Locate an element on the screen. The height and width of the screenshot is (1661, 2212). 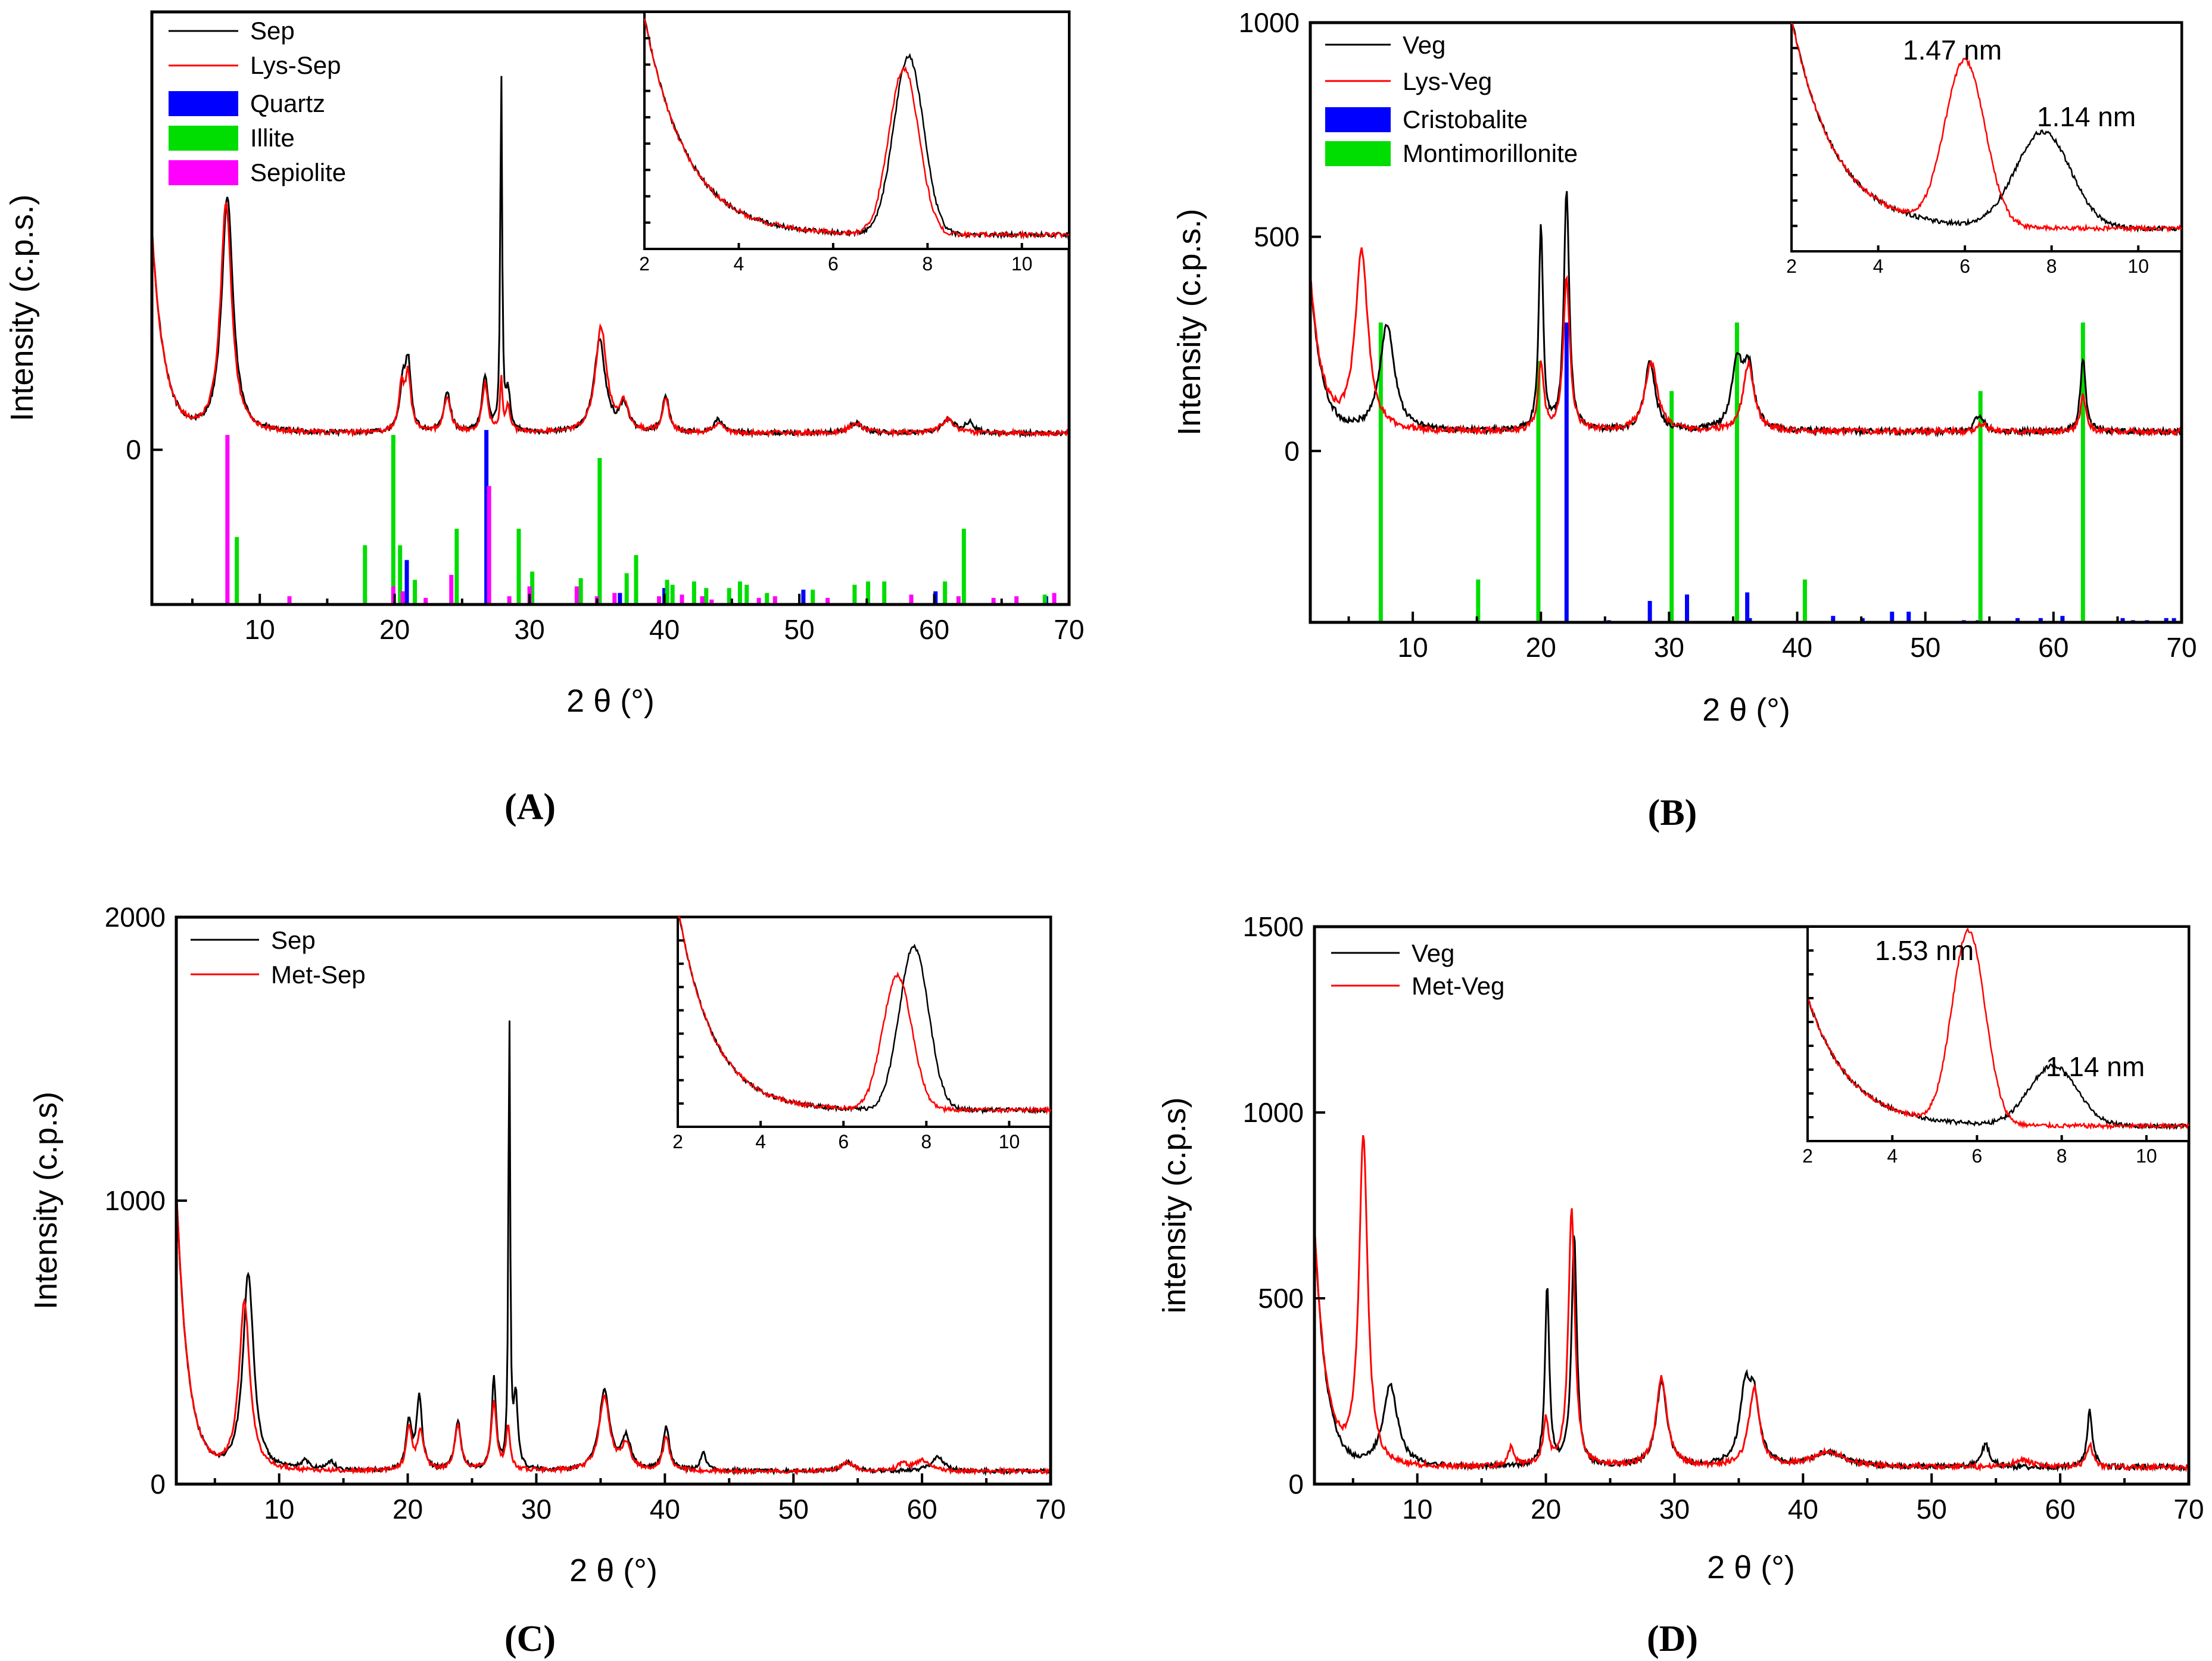
panel-d-plot-area is located at coordinates (1752, 1304).